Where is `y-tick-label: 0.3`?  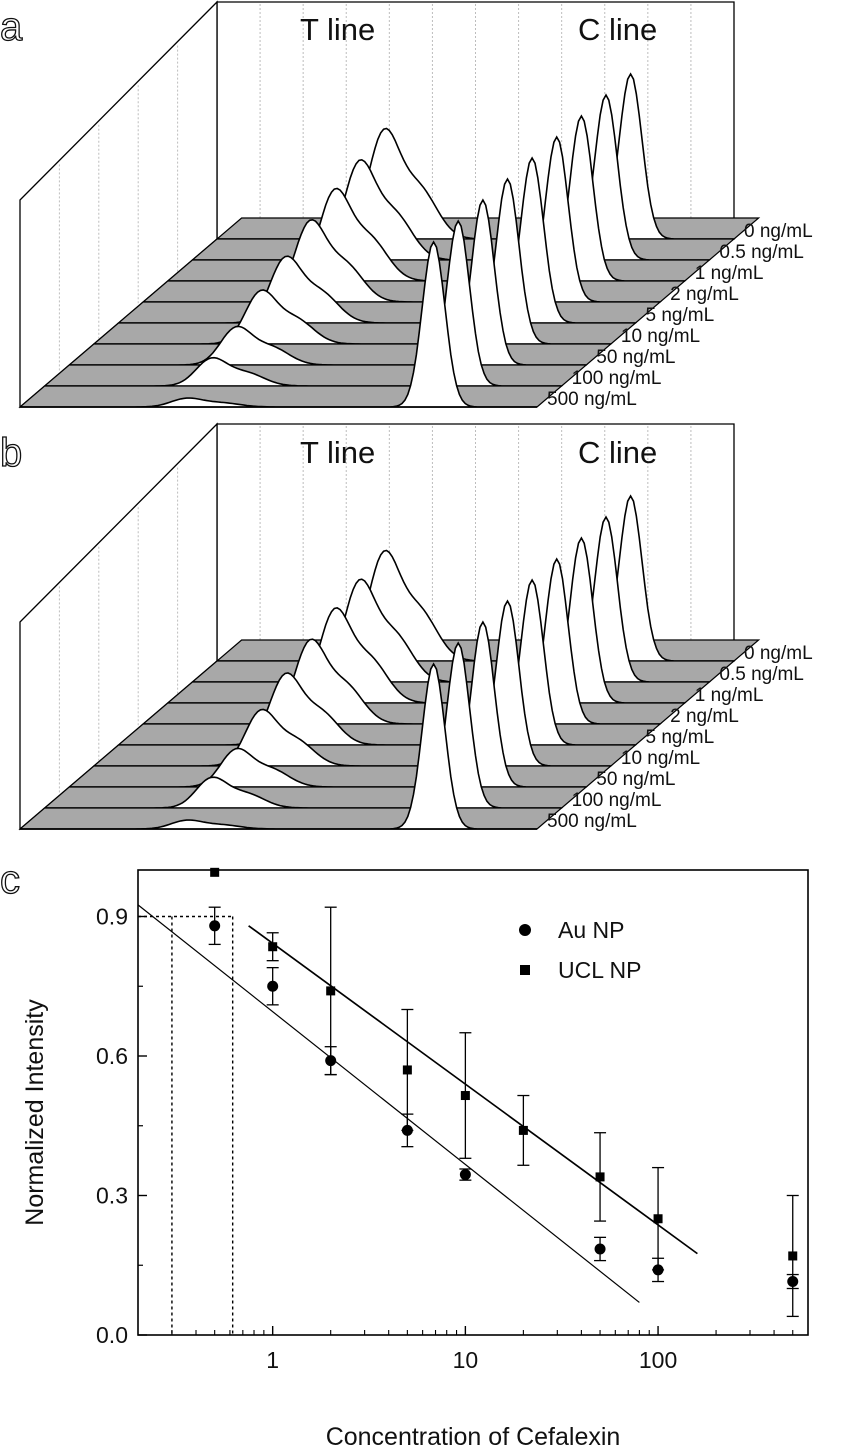
y-tick-label: 0.3 is located at coordinates (112, 1196).